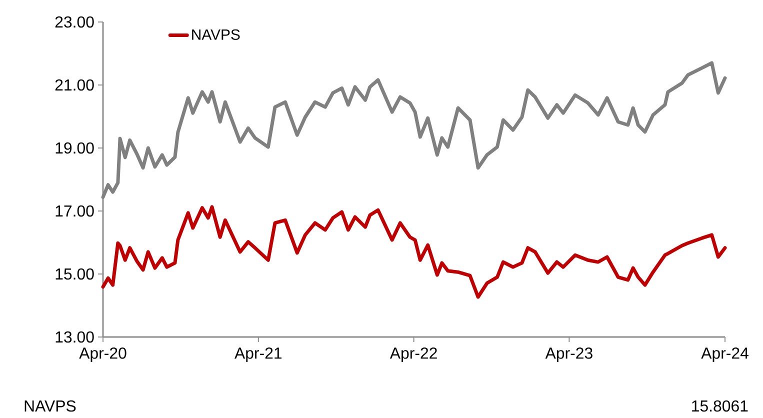 This screenshot has width=763, height=418. What do you see at coordinates (75, 274) in the screenshot?
I see `y-tick-label: 15.00` at bounding box center [75, 274].